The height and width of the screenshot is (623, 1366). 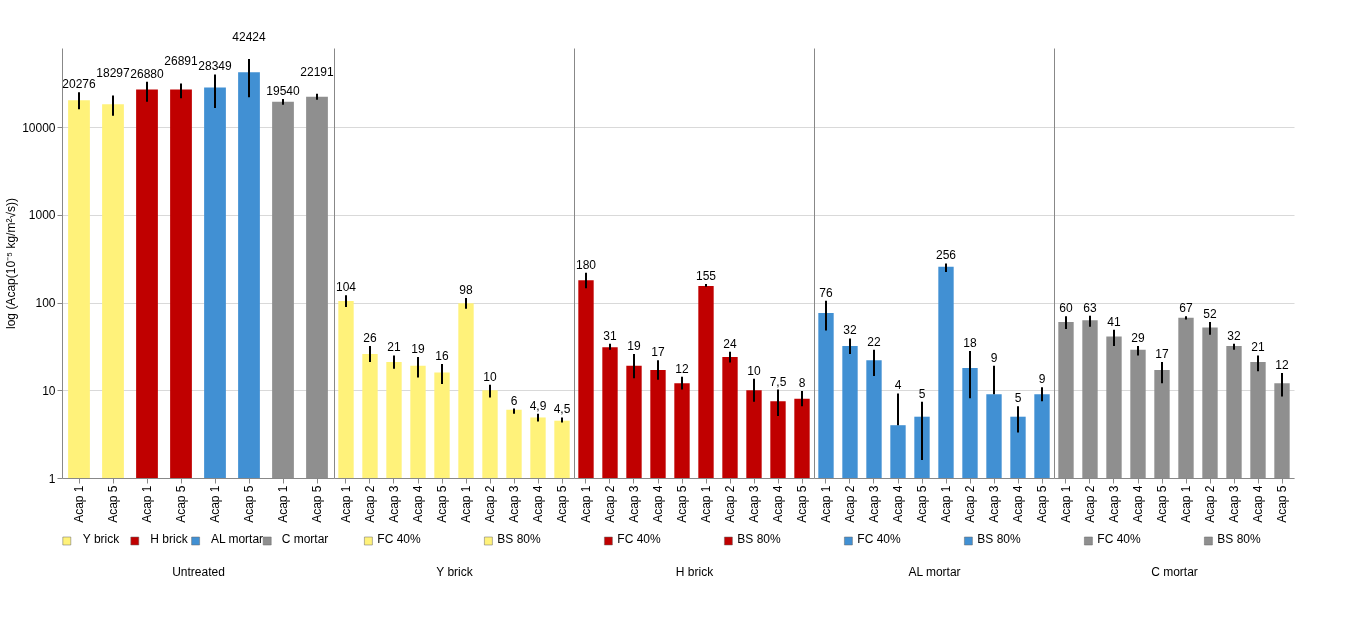 What do you see at coordinates (562, 409) in the screenshot?
I see `data-label: 4,5` at bounding box center [562, 409].